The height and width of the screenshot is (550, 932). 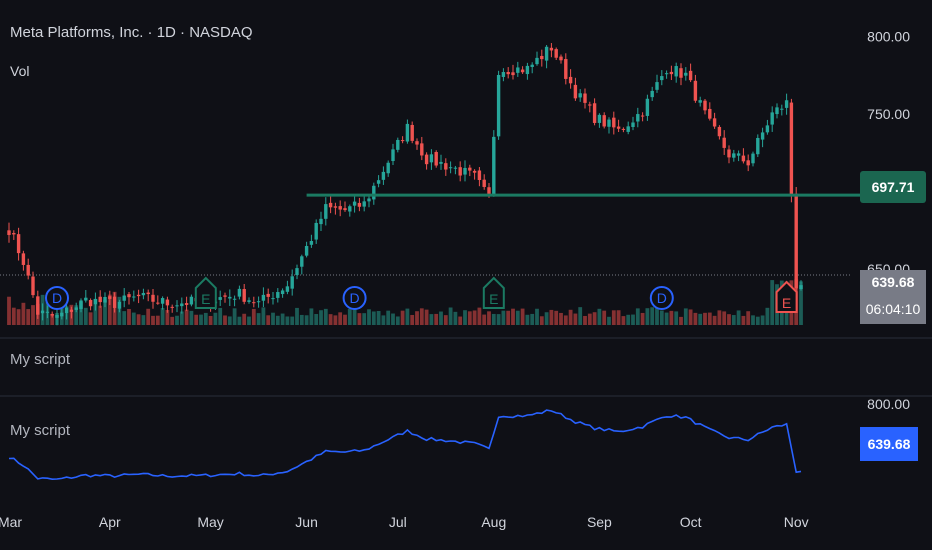 What do you see at coordinates (40, 359) in the screenshot?
I see `script-pane-label-1: My script` at bounding box center [40, 359].